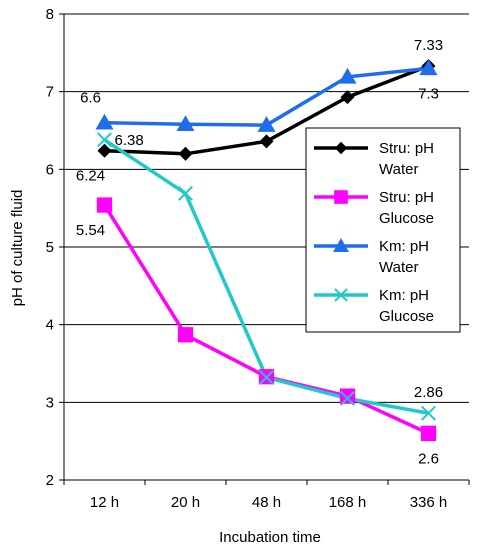 This screenshot has width=483, height=550. Describe the element at coordinates (17, 248) in the screenshot. I see `y-axis-label: pH of culture fluid` at that location.